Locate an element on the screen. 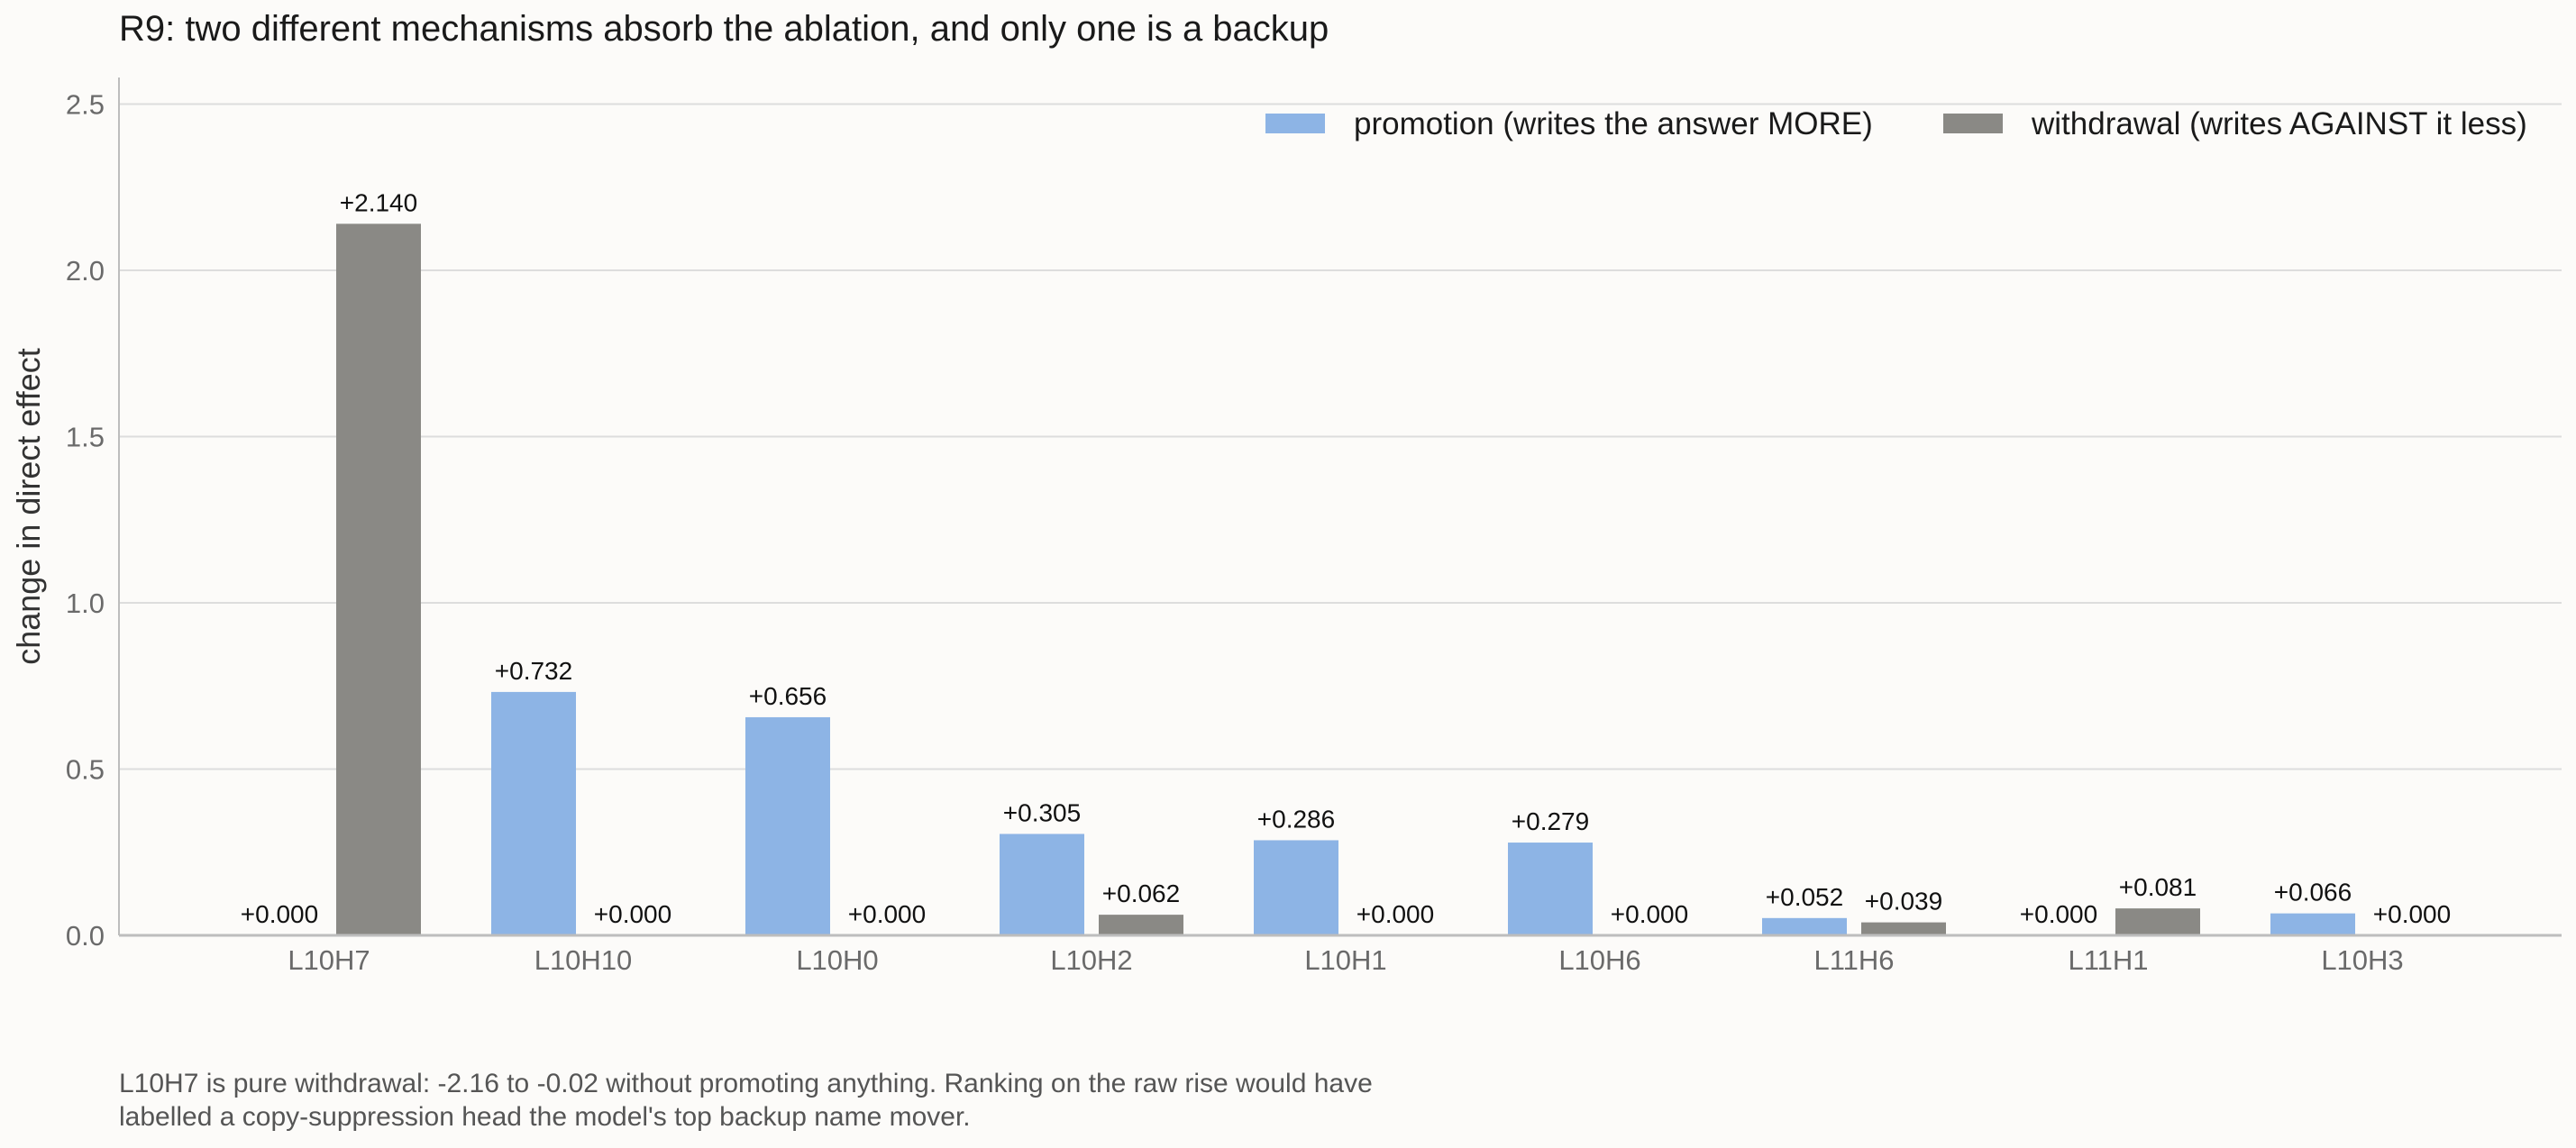 The image size is (2576, 1148). data-label: +0.732 is located at coordinates (533, 671).